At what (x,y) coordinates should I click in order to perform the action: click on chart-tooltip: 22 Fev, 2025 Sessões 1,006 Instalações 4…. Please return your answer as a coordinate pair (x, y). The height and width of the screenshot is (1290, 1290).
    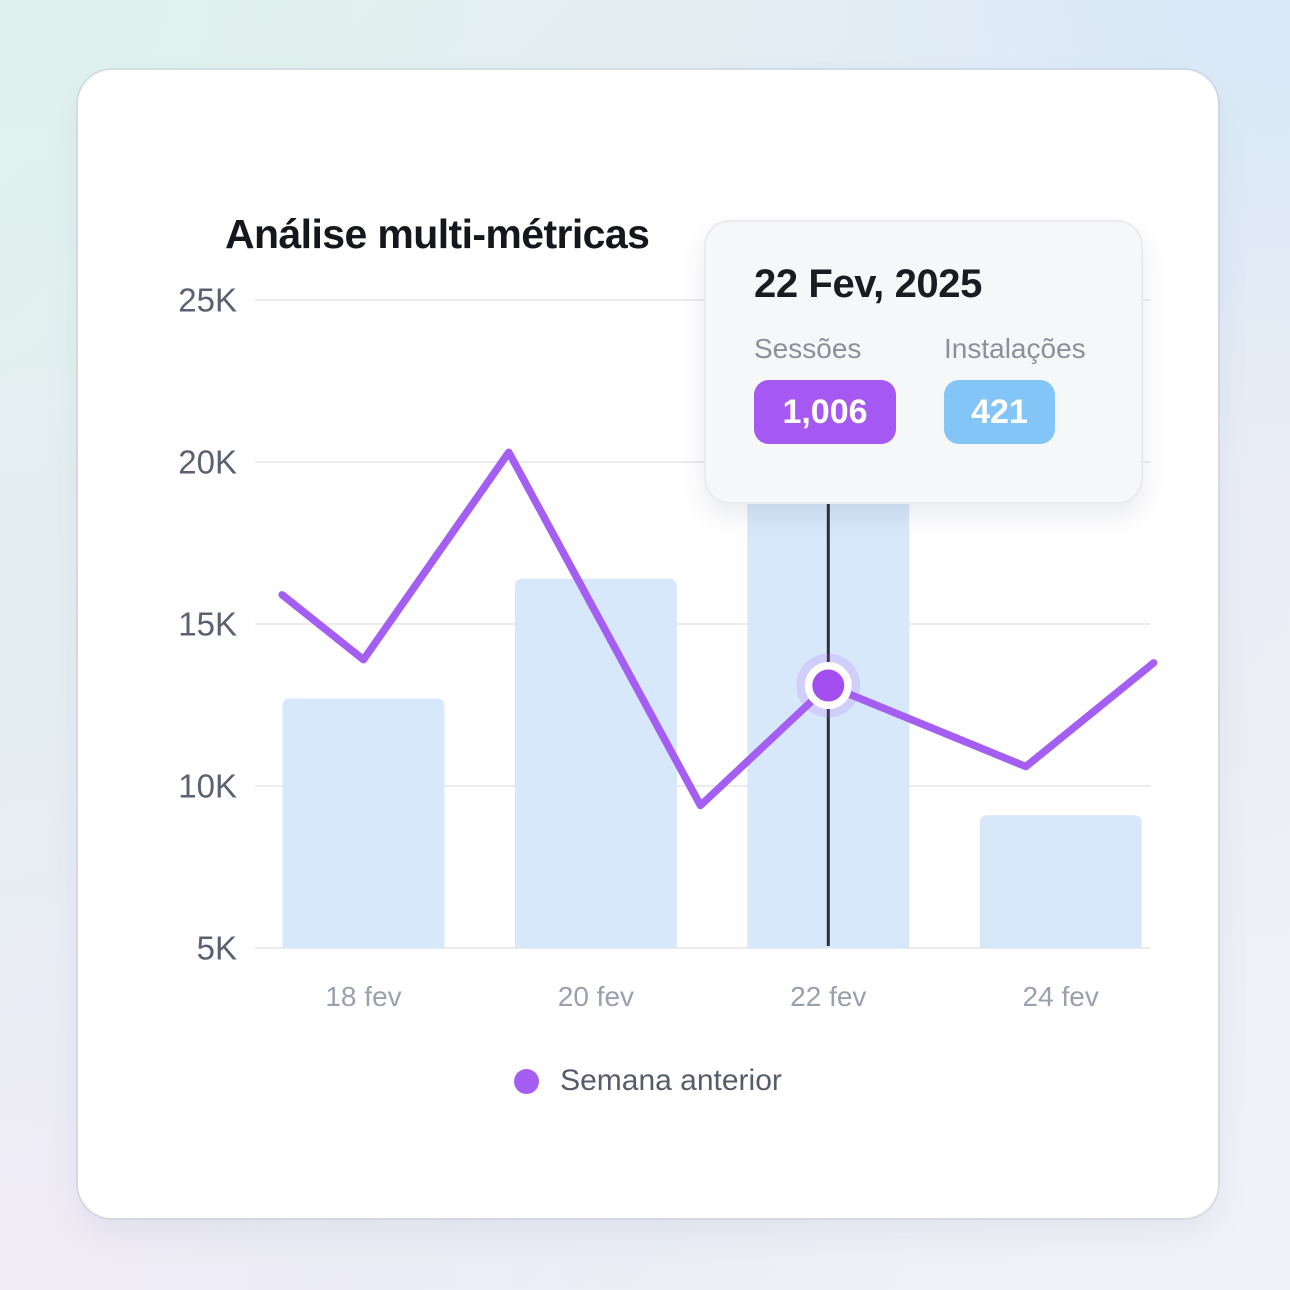
    Looking at the image, I should click on (923, 362).